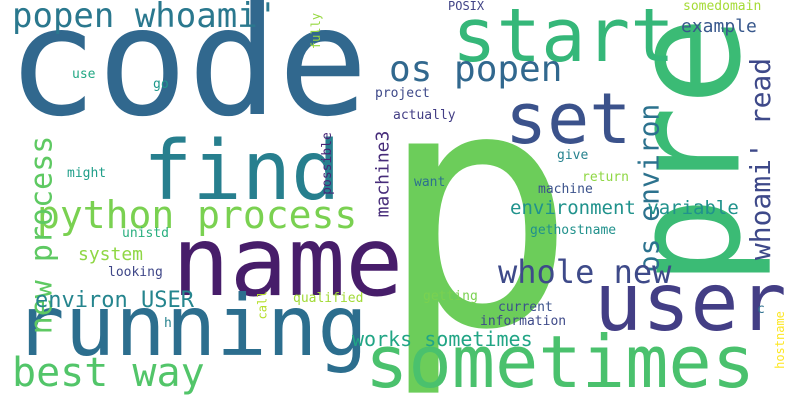  What do you see at coordinates (779, 340) in the screenshot?
I see `word-hostname: hostname` at bounding box center [779, 340].